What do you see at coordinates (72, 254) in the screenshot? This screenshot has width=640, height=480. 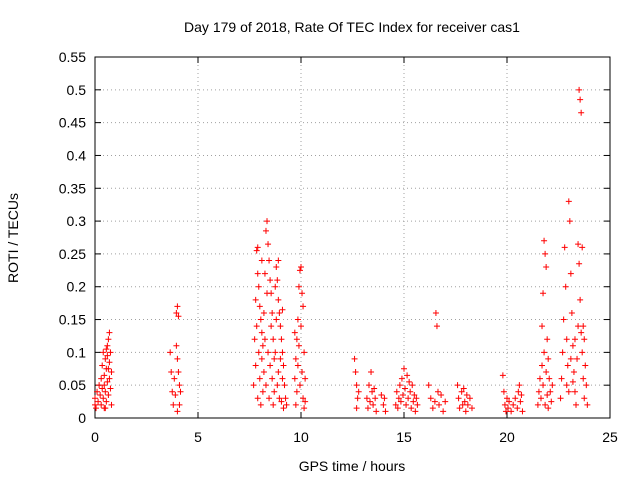 I see `y-tick-label: 0.25` at bounding box center [72, 254].